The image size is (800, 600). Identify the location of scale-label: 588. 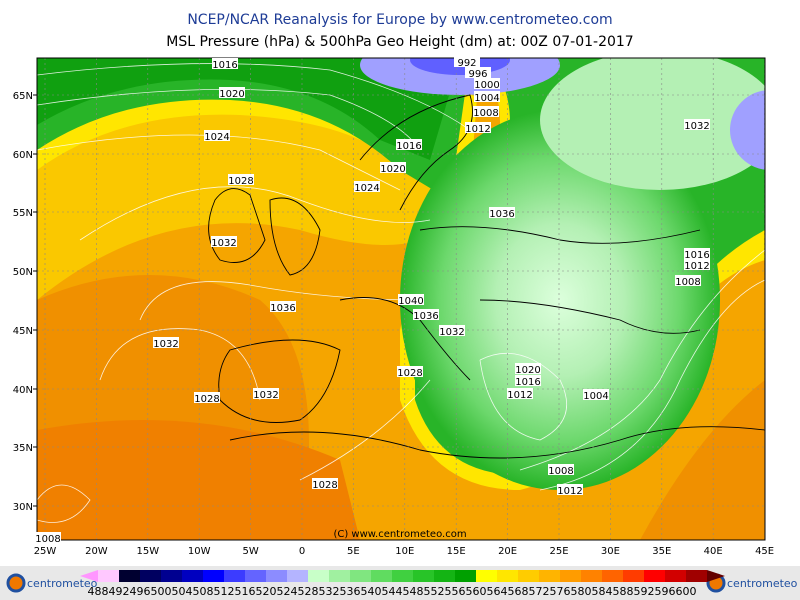
(623, 591).